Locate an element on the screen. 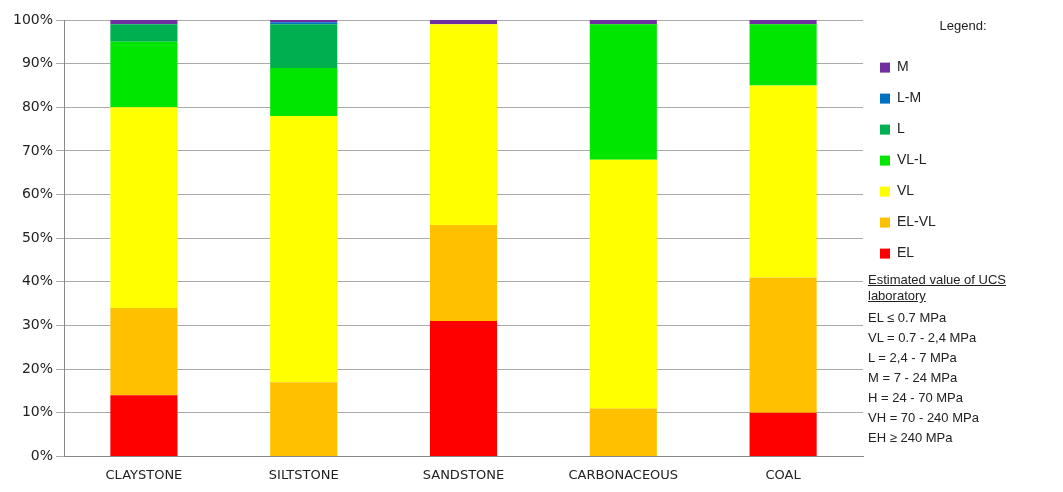  y-tick-label: 90% is located at coordinates (37, 62).